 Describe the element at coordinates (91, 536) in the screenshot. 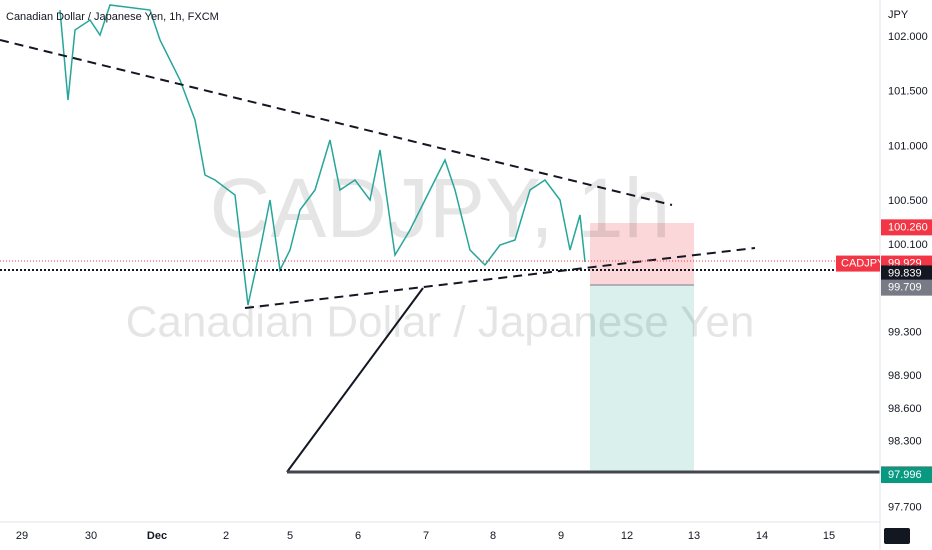

I see `time-label: 30` at that location.